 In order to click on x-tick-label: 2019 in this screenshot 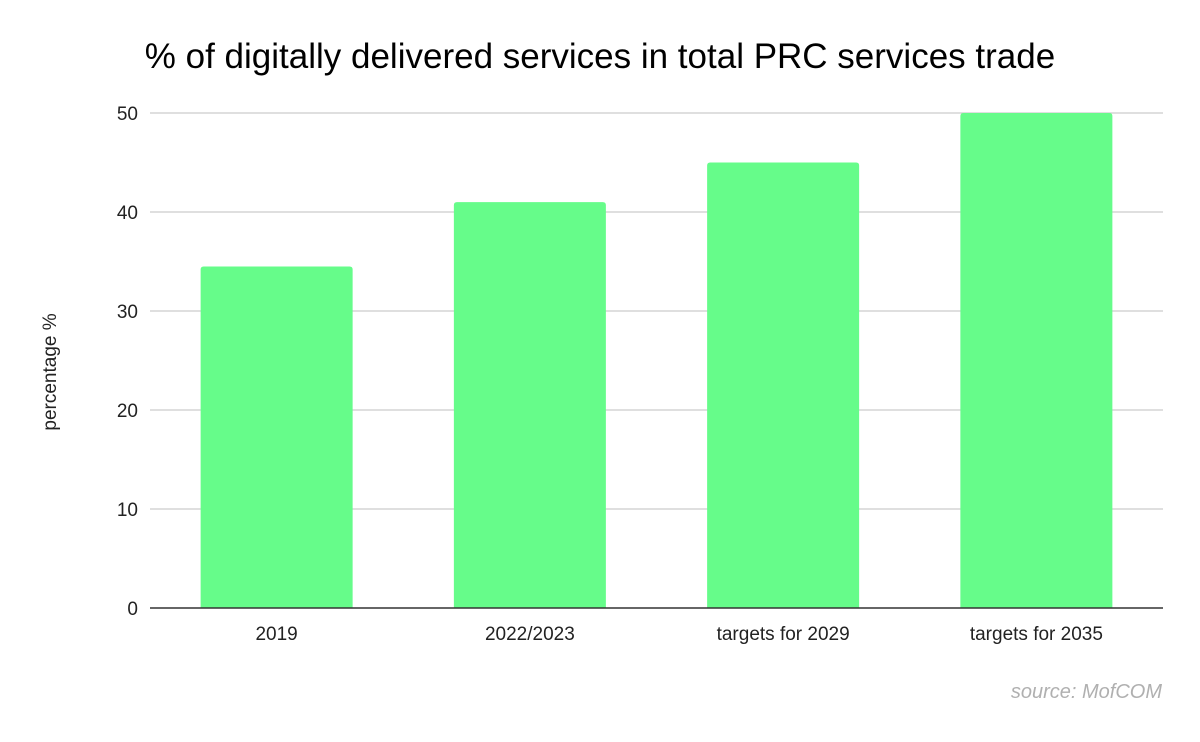, I will do `click(276, 634)`.